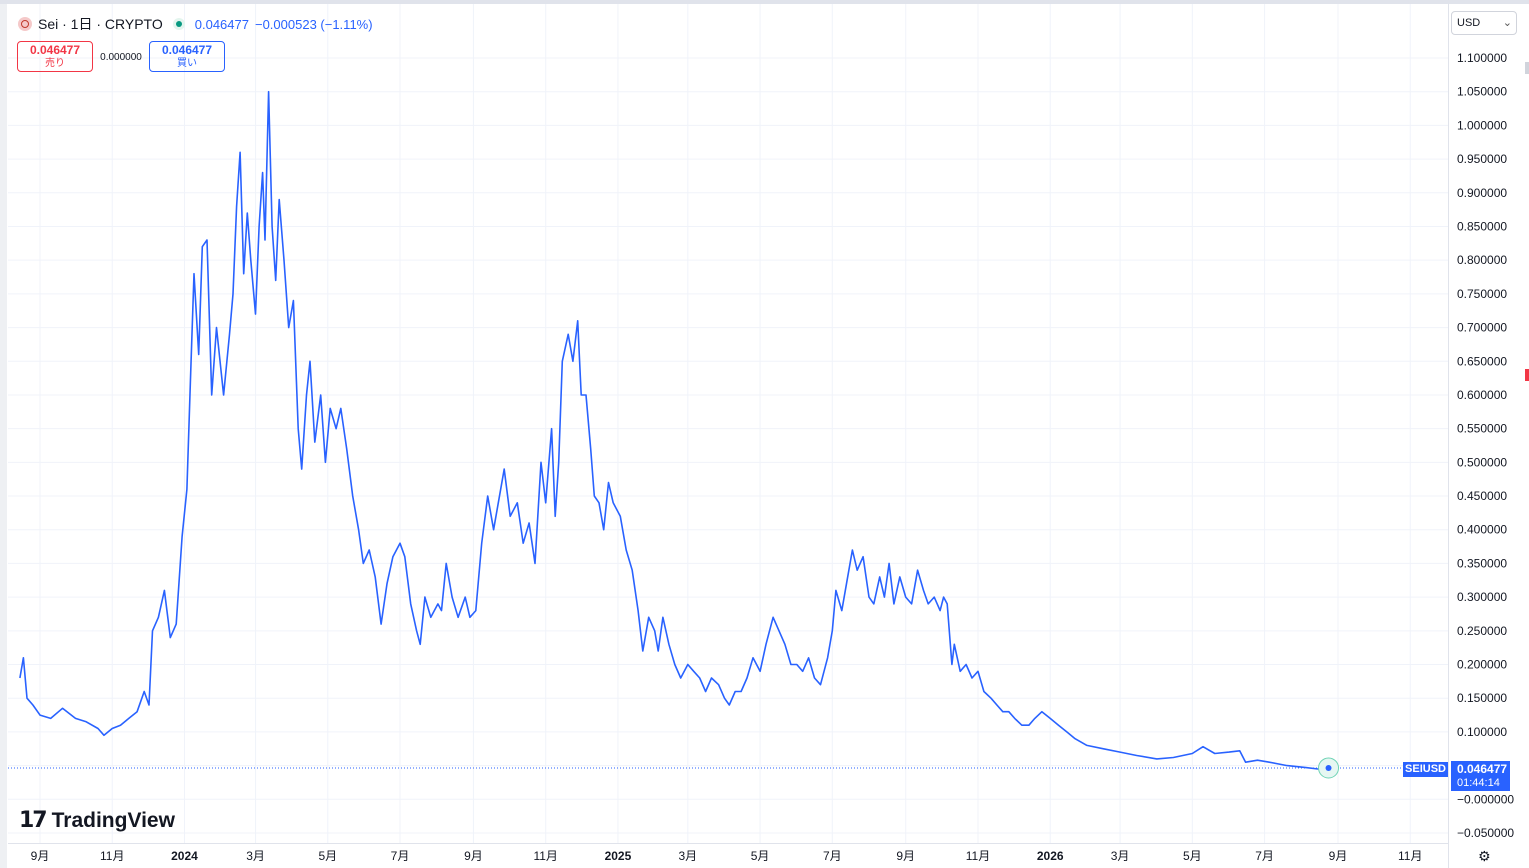 The width and height of the screenshot is (1529, 868). I want to click on y-tick-label: 0.750000, so click(1482, 294).